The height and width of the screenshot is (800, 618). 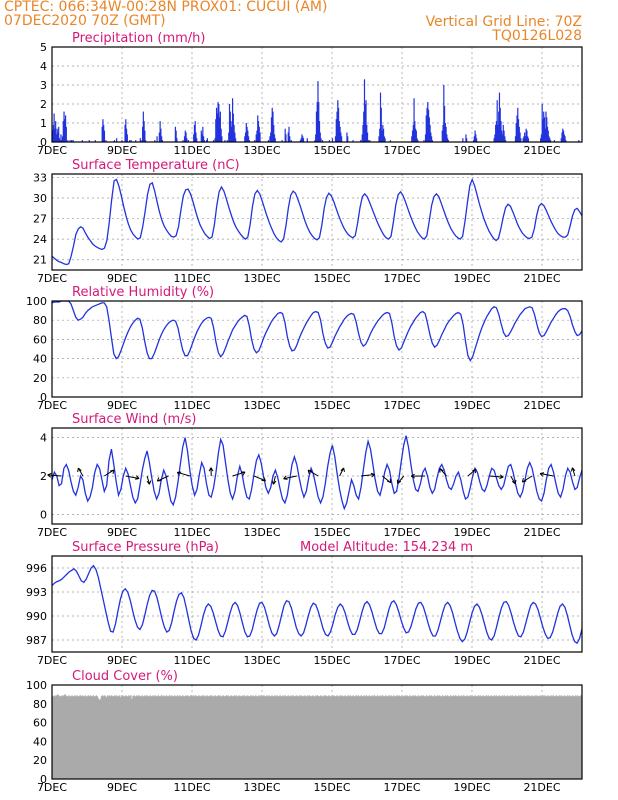 What do you see at coordinates (36, 685) in the screenshot?
I see `y-tick-label: 100` at bounding box center [36, 685].